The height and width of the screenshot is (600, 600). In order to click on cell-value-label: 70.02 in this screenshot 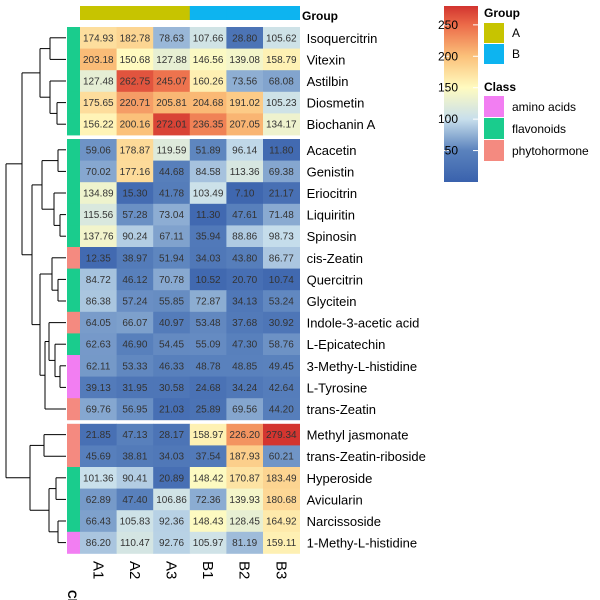, I will do `click(98, 172)`.